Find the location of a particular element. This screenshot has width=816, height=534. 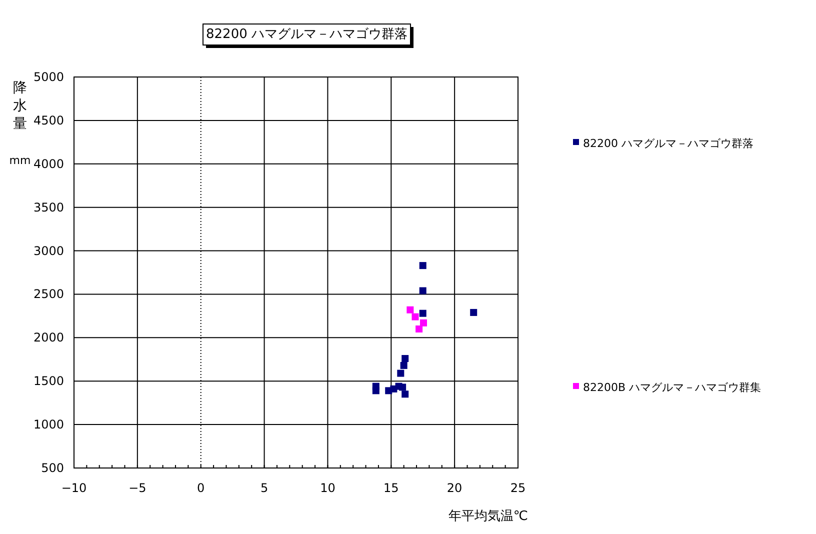

x-tick-label: −5 is located at coordinates (137, 488).